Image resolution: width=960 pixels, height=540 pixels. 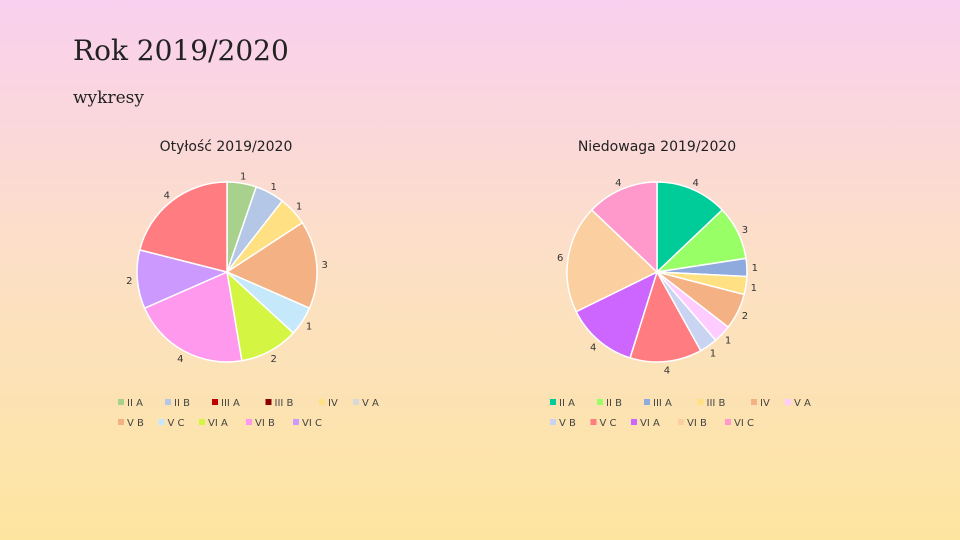 What do you see at coordinates (560, 258) in the screenshot?
I see `slice-value-label: 6` at bounding box center [560, 258].